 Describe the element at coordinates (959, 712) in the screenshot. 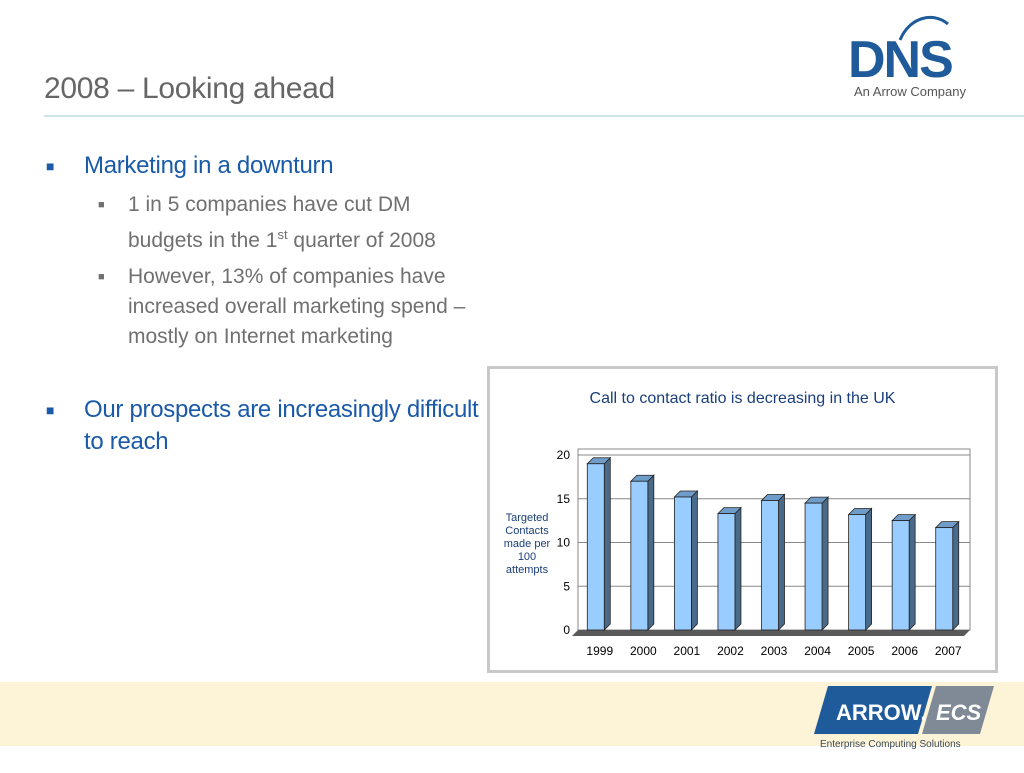

I see `logo-ecs-text: ECS` at that location.